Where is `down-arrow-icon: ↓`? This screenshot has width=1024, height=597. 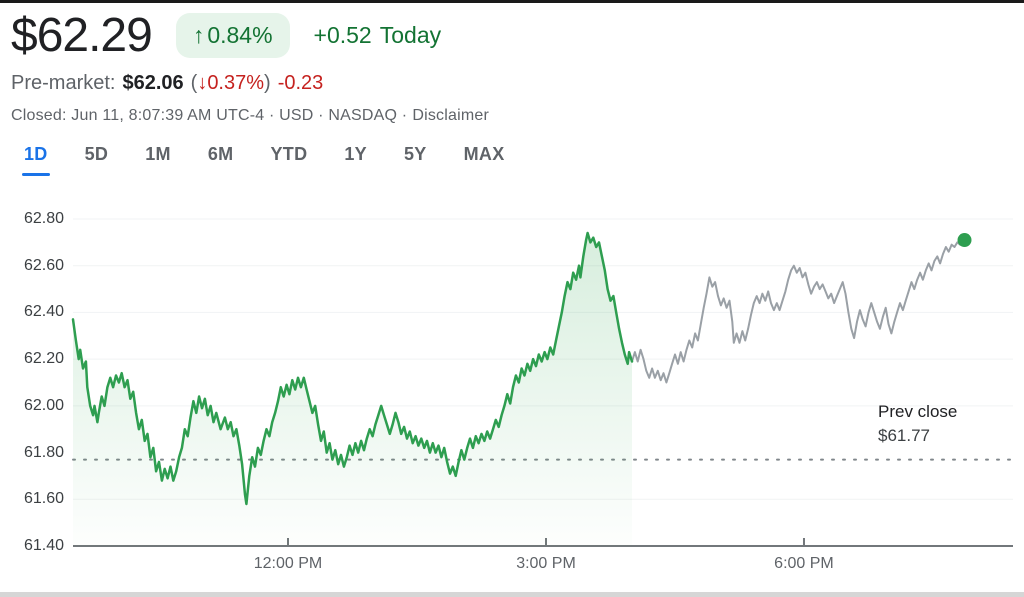 down-arrow-icon: ↓ is located at coordinates (202, 83).